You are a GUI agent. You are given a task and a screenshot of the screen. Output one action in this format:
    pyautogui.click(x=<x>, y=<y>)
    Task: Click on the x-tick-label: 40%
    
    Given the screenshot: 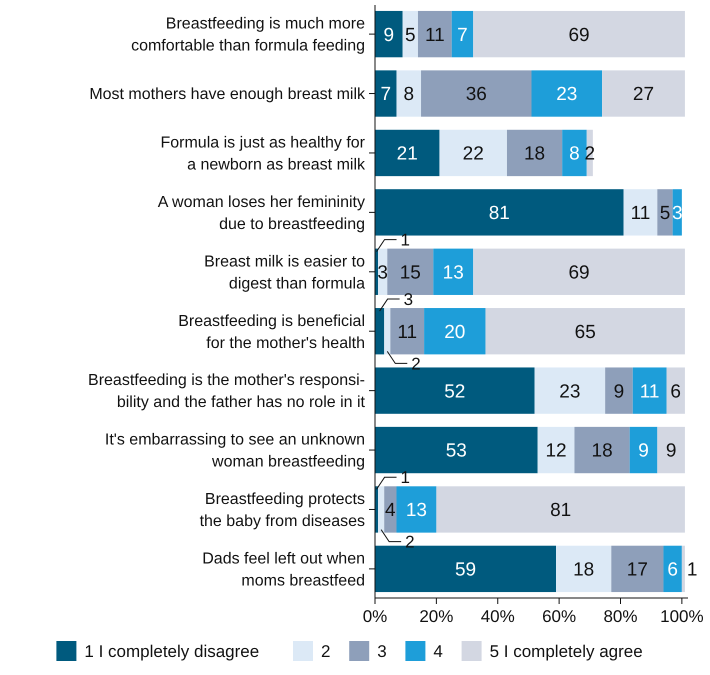 What is the action you would take?
    pyautogui.click(x=497, y=616)
    